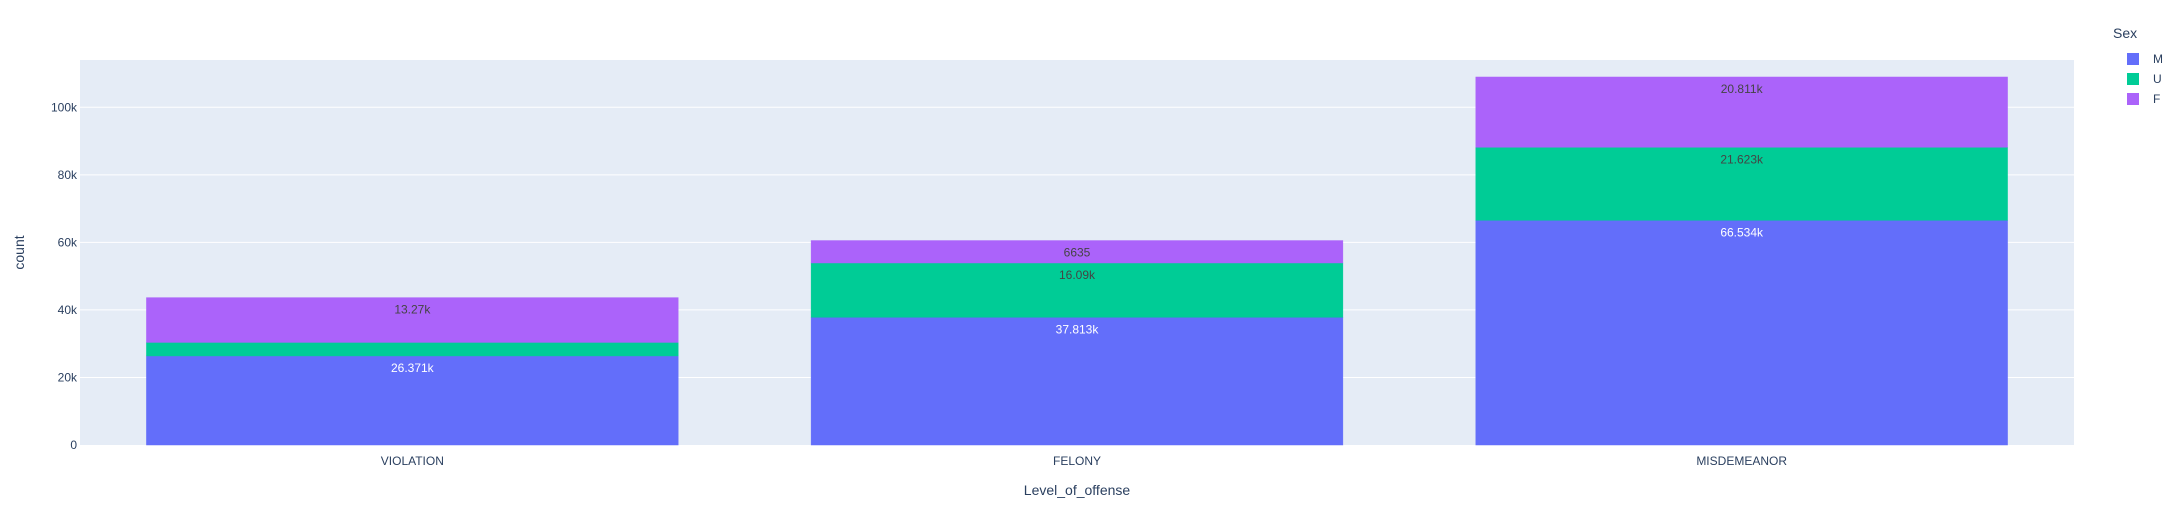 The height and width of the screenshot is (530, 2181). Describe the element at coordinates (1078, 329) in the screenshot. I see `data-label: 37.813k` at that location.